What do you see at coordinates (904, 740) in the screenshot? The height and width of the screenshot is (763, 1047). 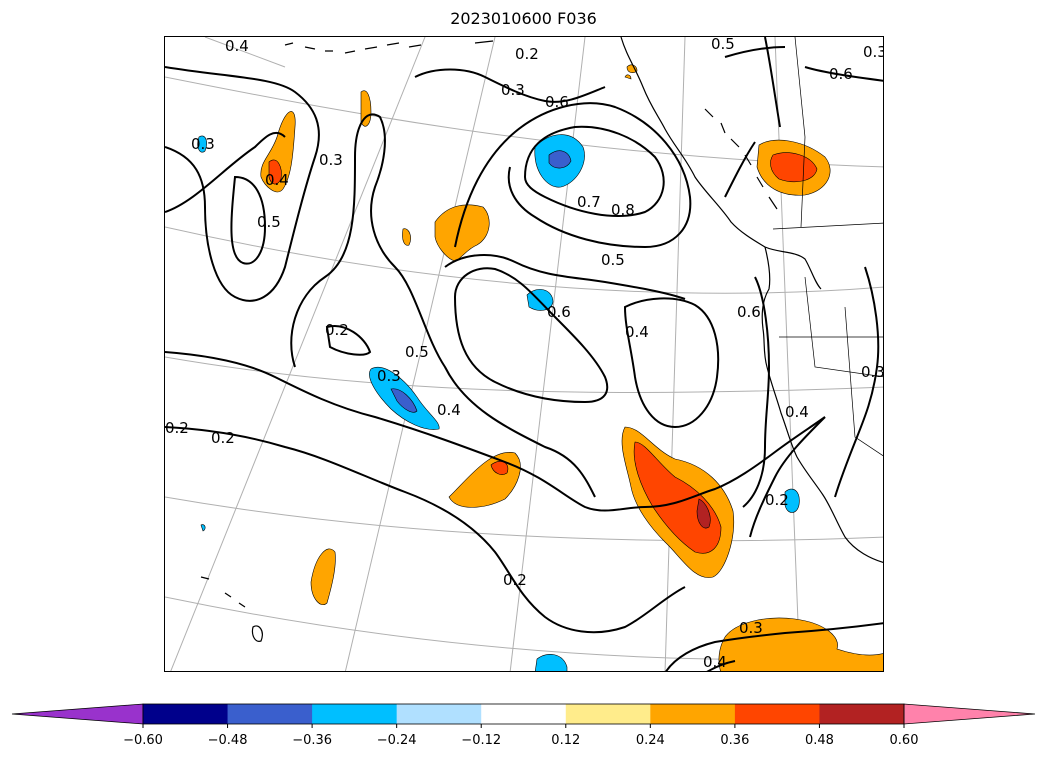 I see `colorbar-tick-label: 0.60` at bounding box center [904, 740].